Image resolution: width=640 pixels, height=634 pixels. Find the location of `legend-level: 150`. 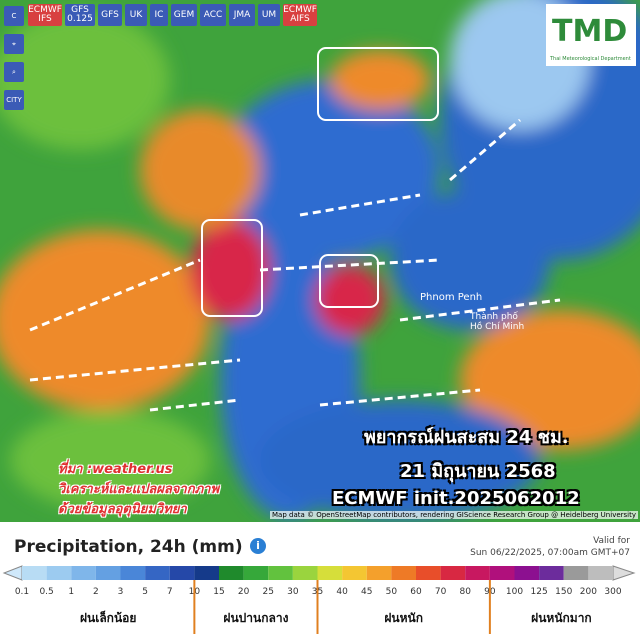

legend-level: 150 is located at coordinates (563, 592).